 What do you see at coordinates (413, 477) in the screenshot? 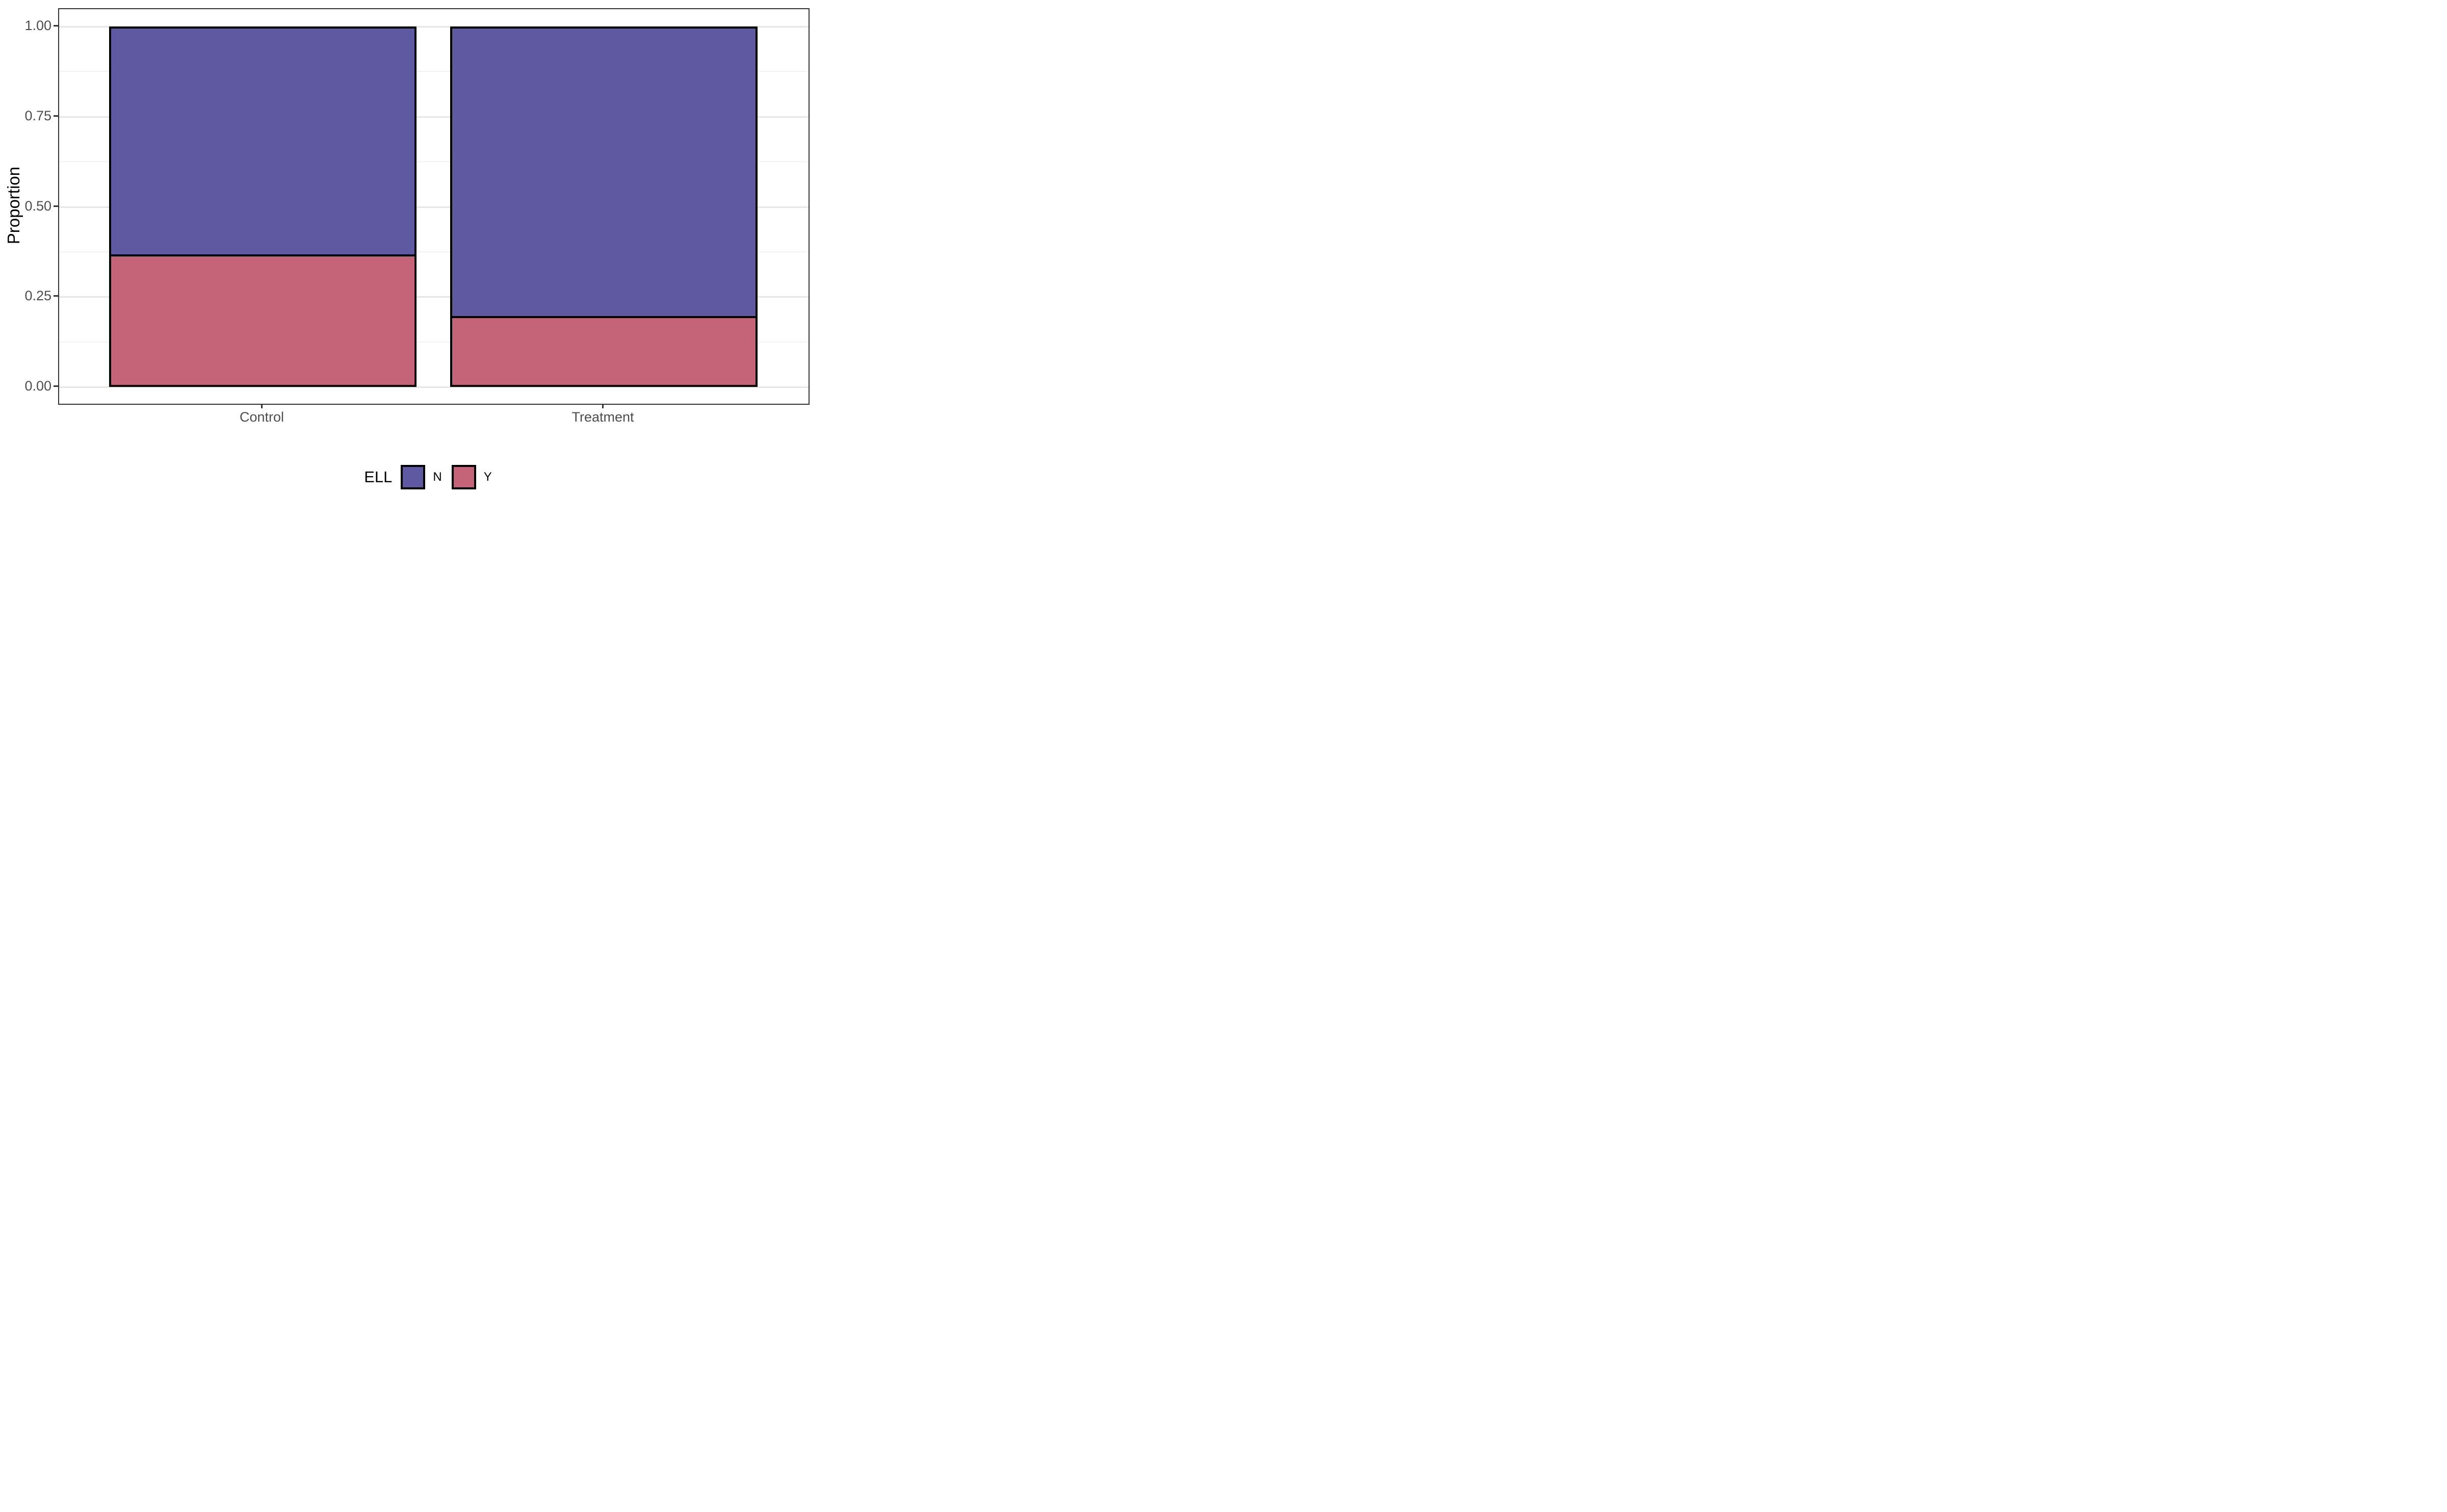
I see `legend-key-n` at bounding box center [413, 477].